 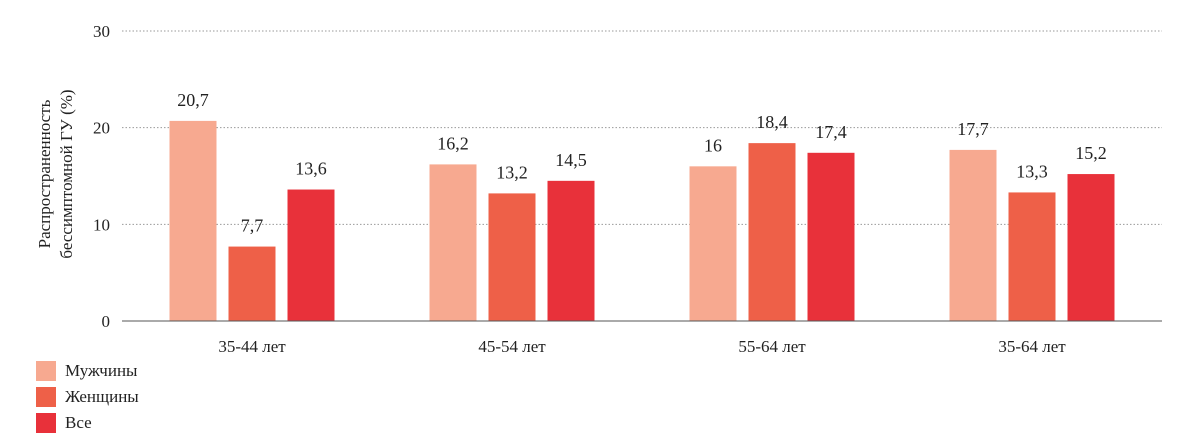 I want to click on data-label-3-2: 18,4, so click(x=772, y=122).